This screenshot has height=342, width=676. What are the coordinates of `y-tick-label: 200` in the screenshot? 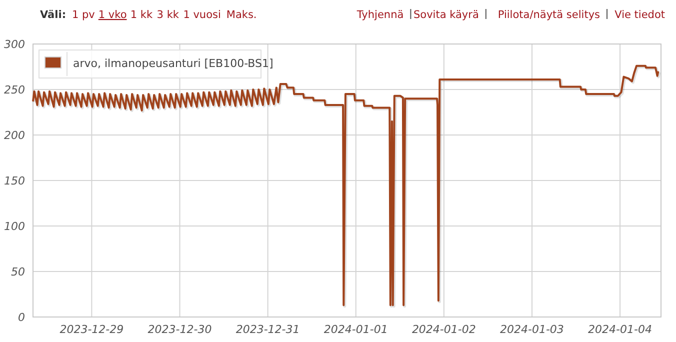 It's located at (14, 135).